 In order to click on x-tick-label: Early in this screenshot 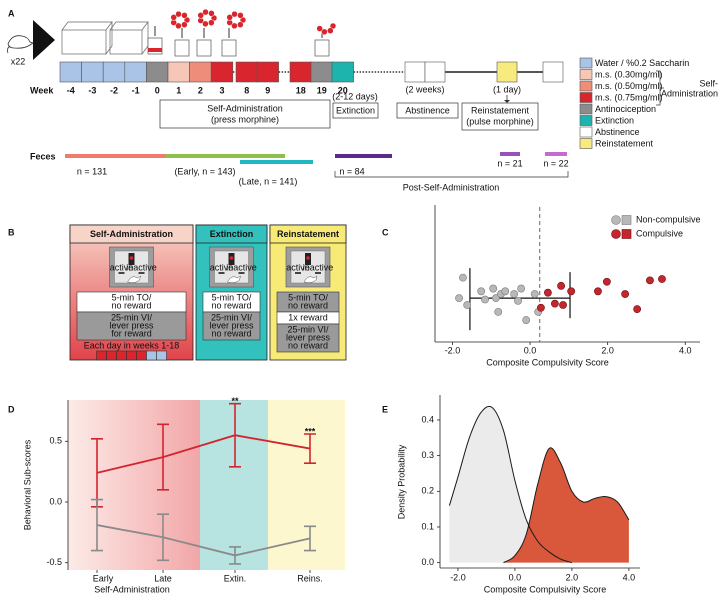, I will do `click(103, 578)`.